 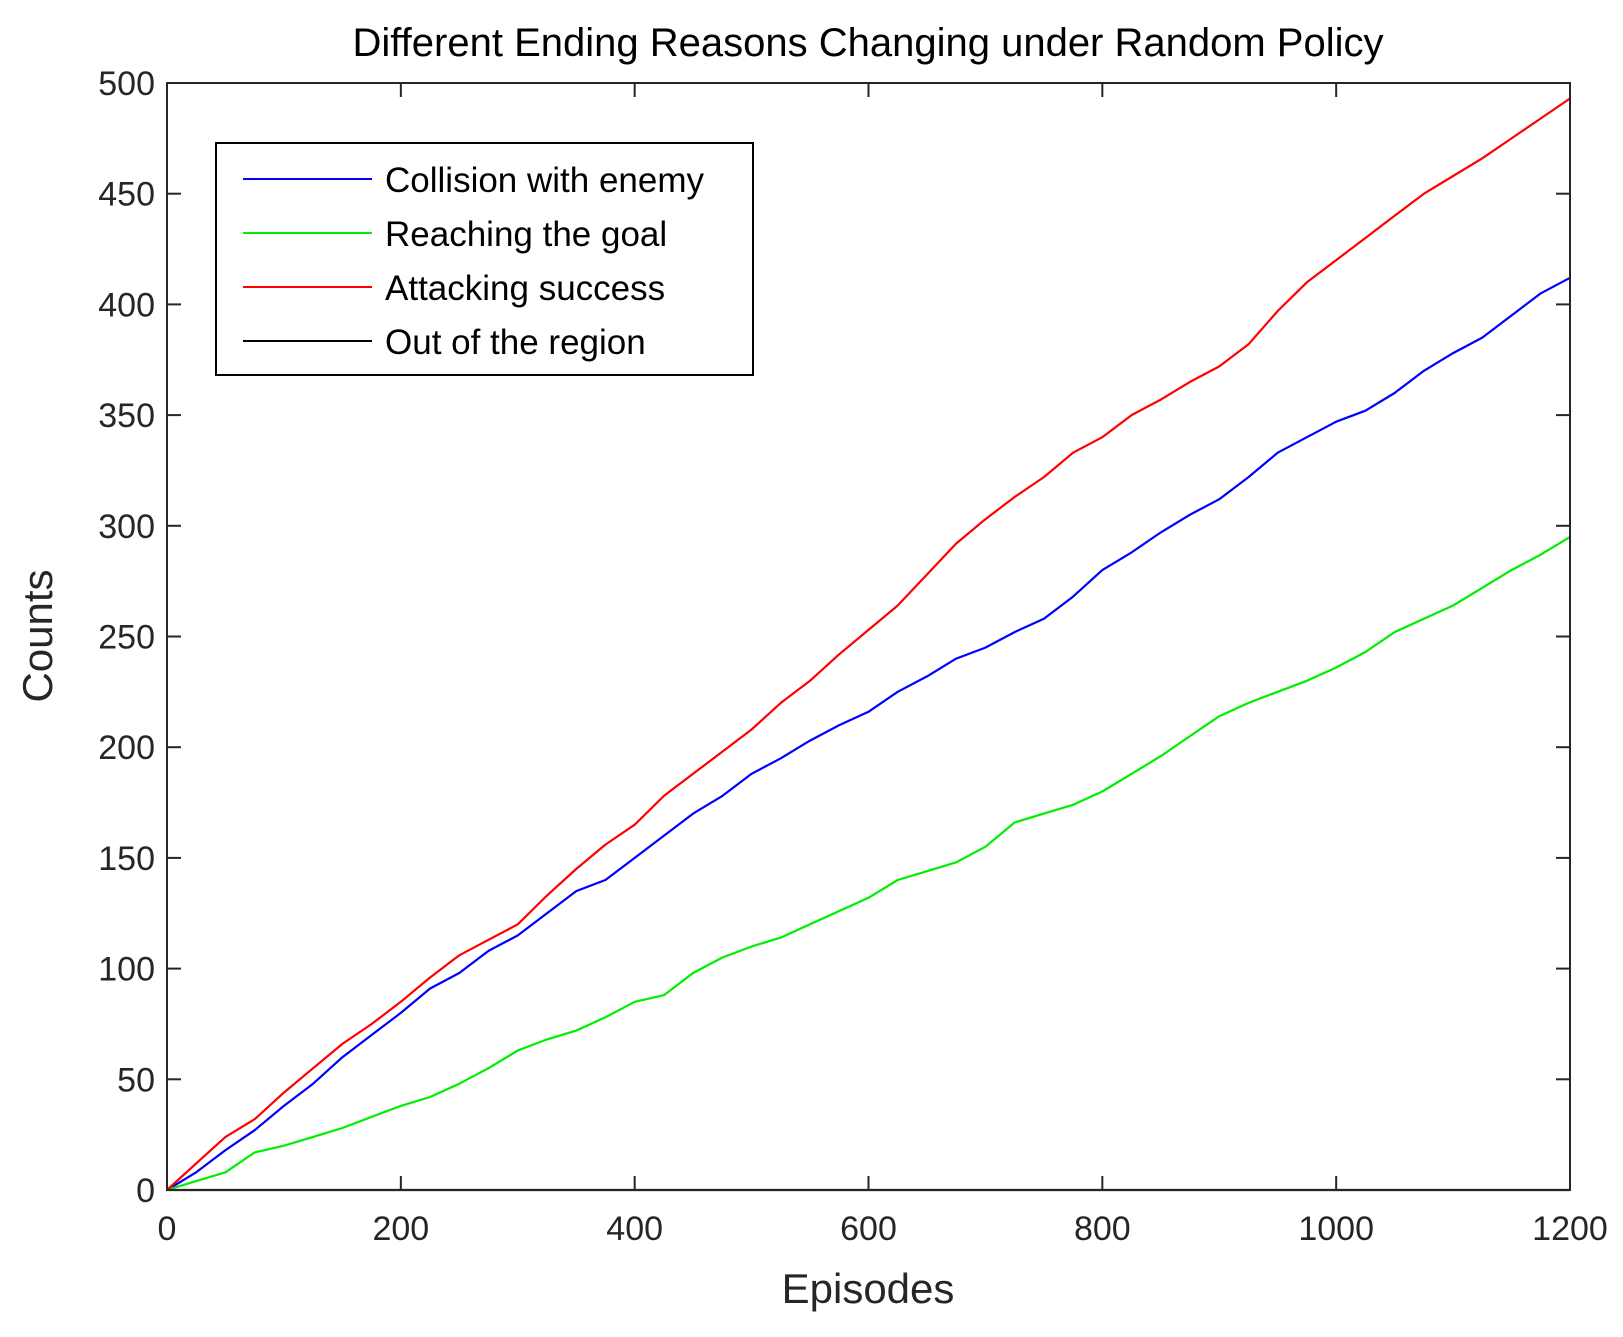 What do you see at coordinates (126, 748) in the screenshot?
I see `y-tick-label: 200` at bounding box center [126, 748].